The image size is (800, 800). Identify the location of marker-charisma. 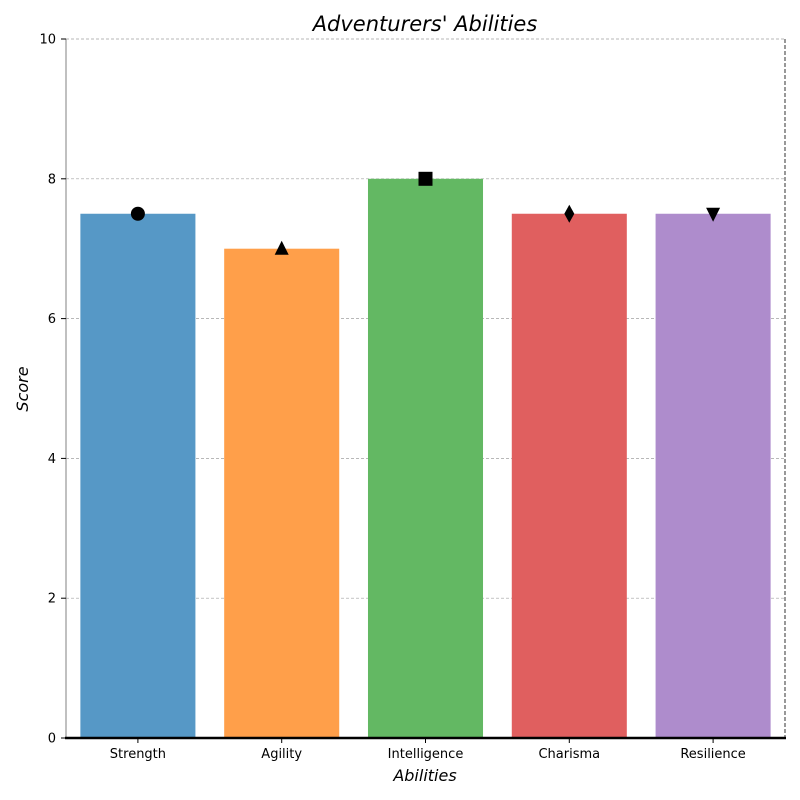
(569, 213).